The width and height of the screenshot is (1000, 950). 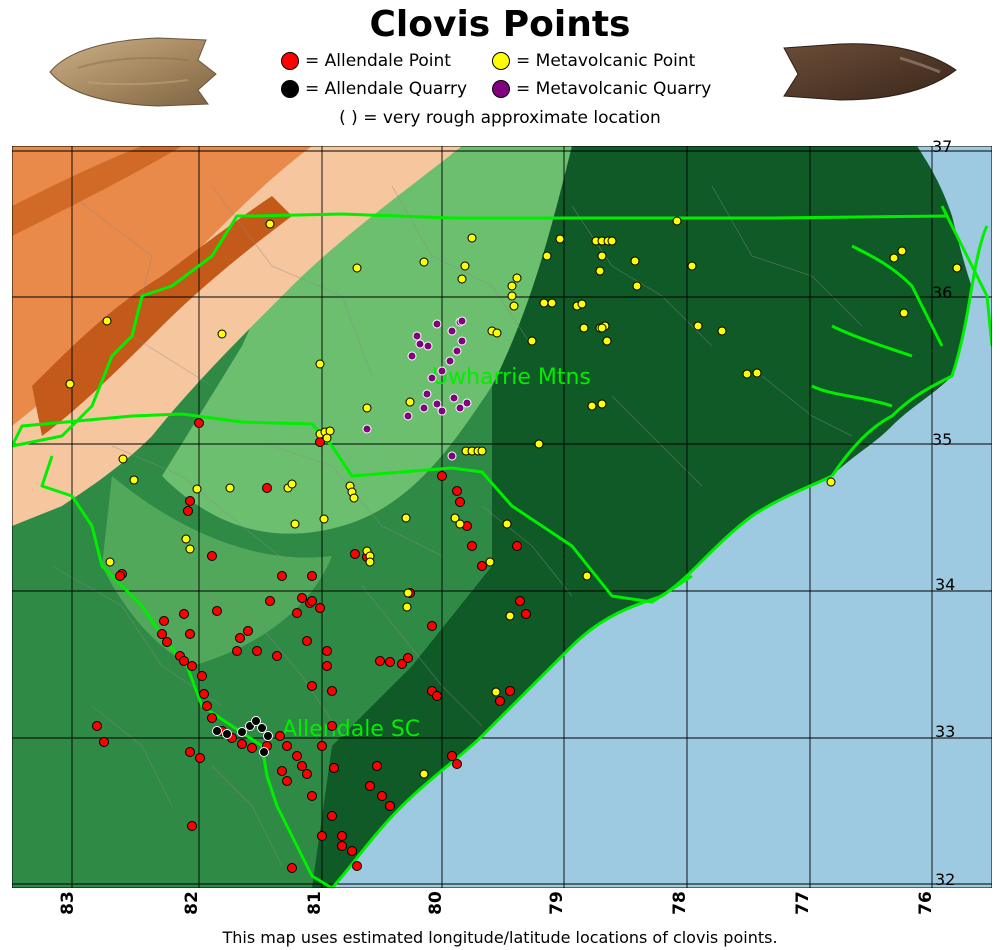 What do you see at coordinates (500, 118) in the screenshot?
I see `approximate-location-note: ( ) = very rough approximate location` at bounding box center [500, 118].